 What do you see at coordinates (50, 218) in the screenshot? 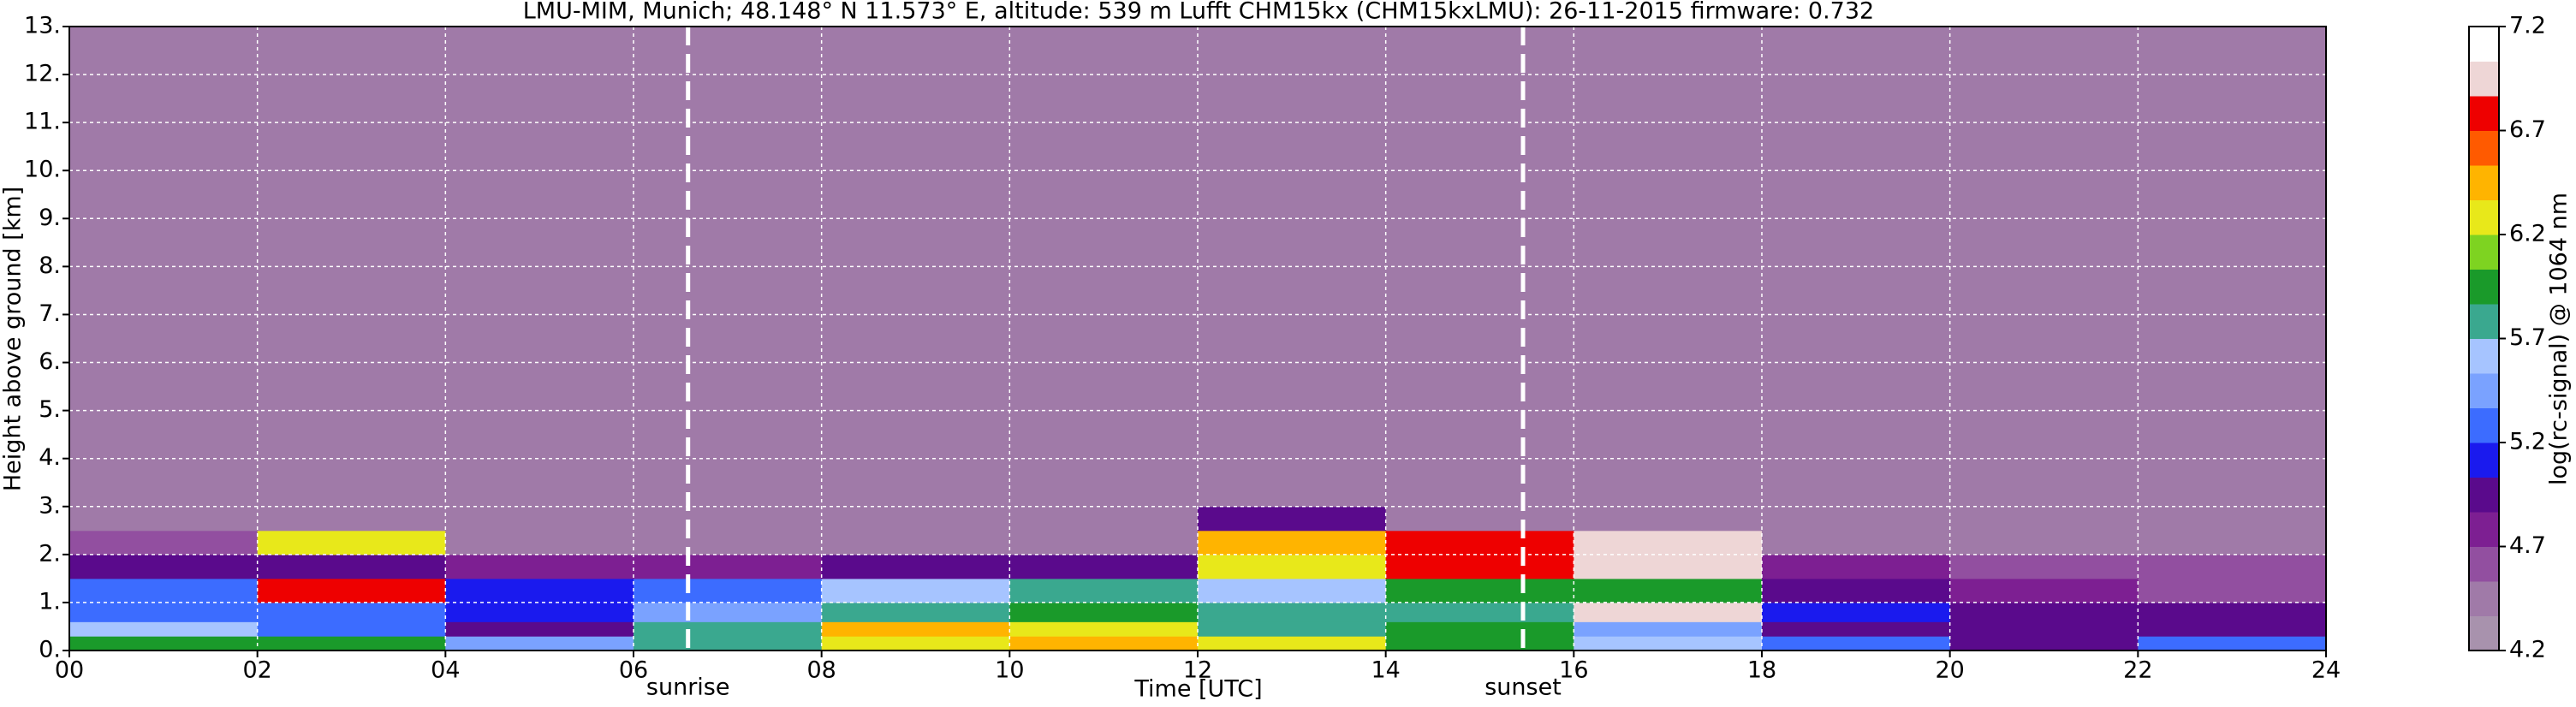
I see `y-tick-label: 9.` at bounding box center [50, 218].